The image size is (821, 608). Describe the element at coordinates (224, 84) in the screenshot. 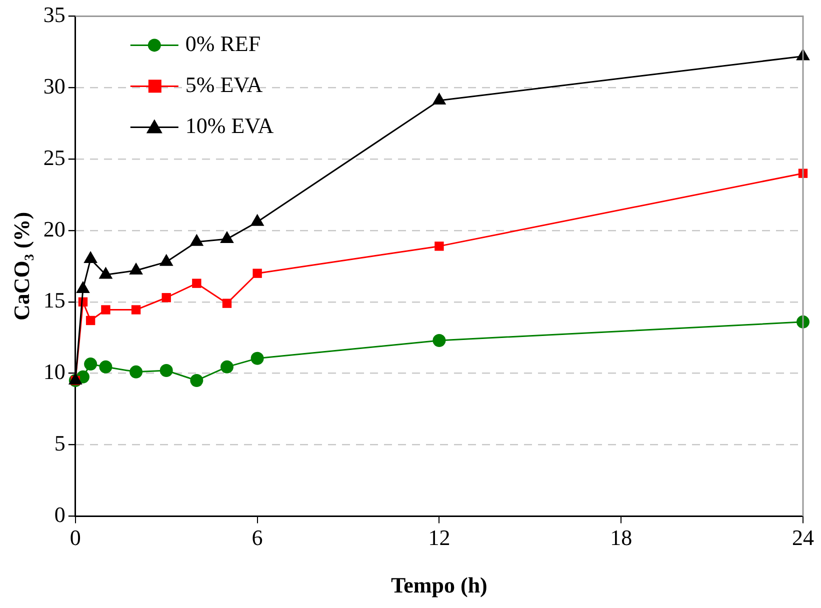

I see `legend-label: 5% EVA` at that location.